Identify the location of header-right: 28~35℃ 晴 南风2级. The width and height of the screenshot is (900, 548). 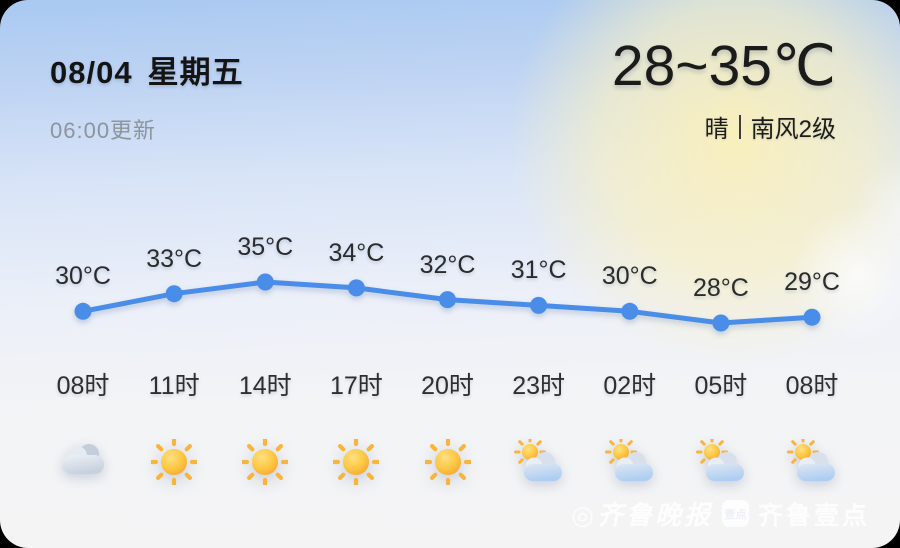
(724, 91).